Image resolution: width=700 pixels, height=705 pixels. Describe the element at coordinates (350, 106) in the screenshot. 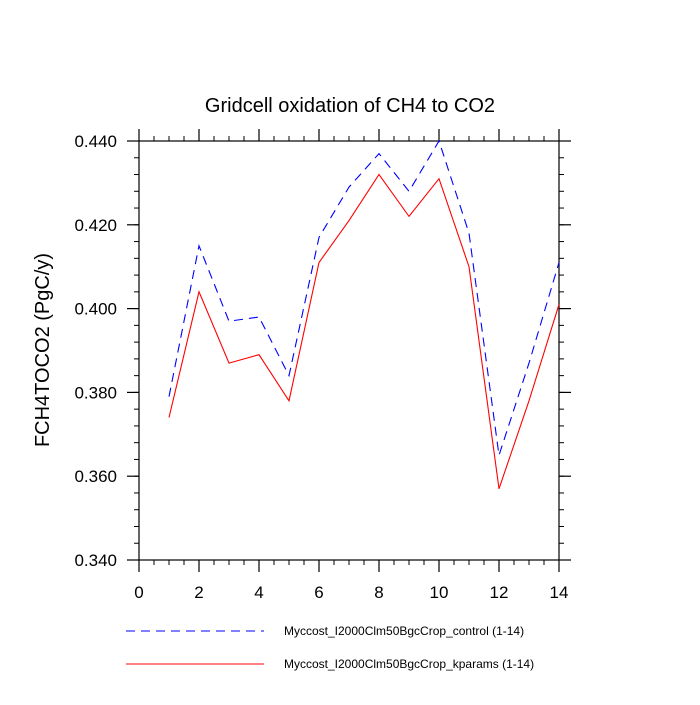

I see `chart-title: Gridcell oxidation of CH4 to CO2` at that location.